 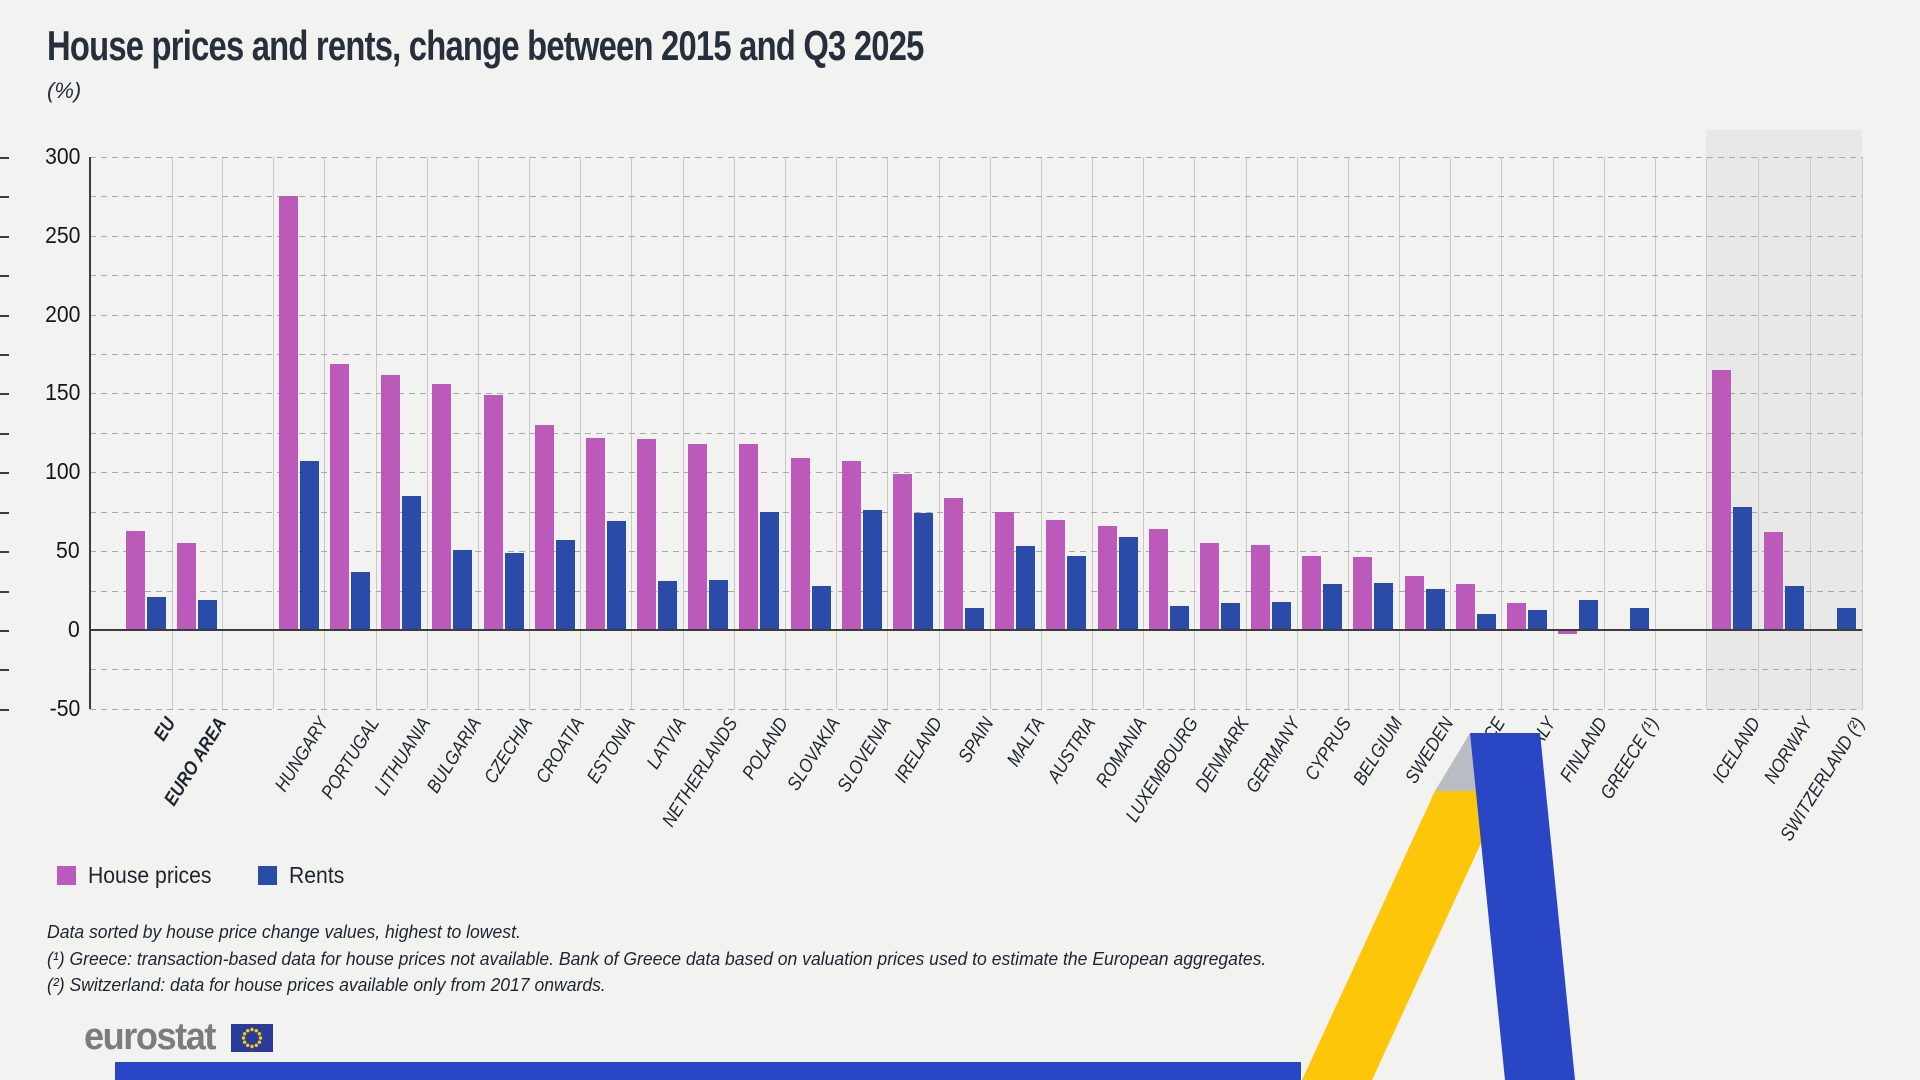 What do you see at coordinates (66, 875) in the screenshot?
I see `legend-swatch-house-prices` at bounding box center [66, 875].